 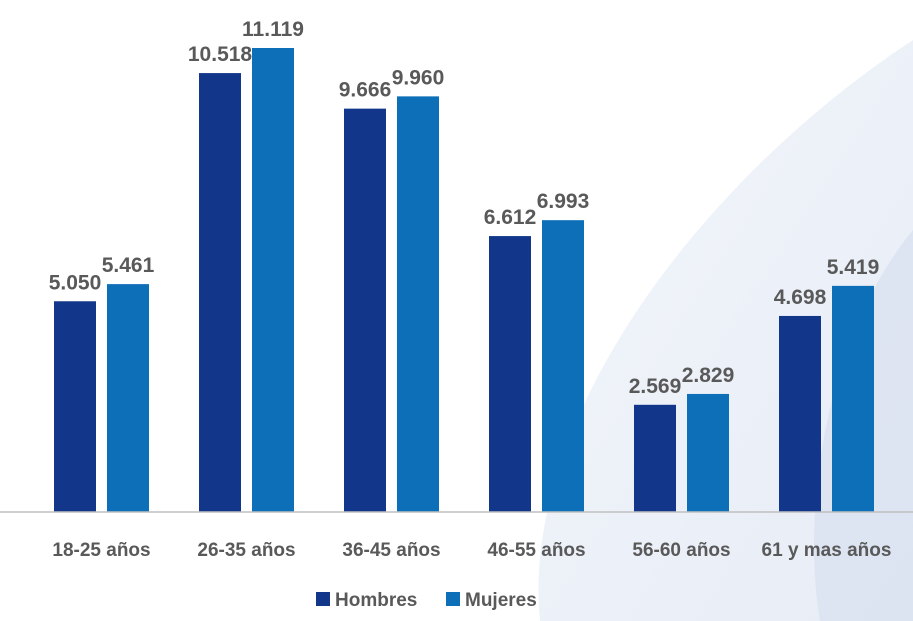 What do you see at coordinates (418, 304) in the screenshot?
I see `bar-mujeres-36-45-a-os` at bounding box center [418, 304].